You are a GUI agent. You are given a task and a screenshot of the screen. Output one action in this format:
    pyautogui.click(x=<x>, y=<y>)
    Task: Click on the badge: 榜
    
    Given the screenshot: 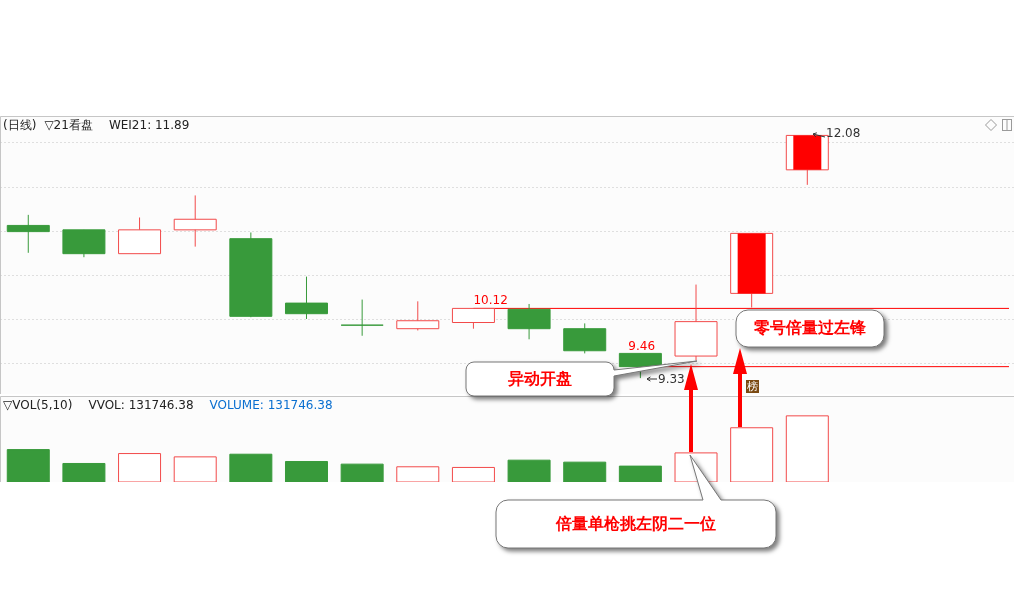 What is the action you would take?
    pyautogui.click(x=752, y=386)
    